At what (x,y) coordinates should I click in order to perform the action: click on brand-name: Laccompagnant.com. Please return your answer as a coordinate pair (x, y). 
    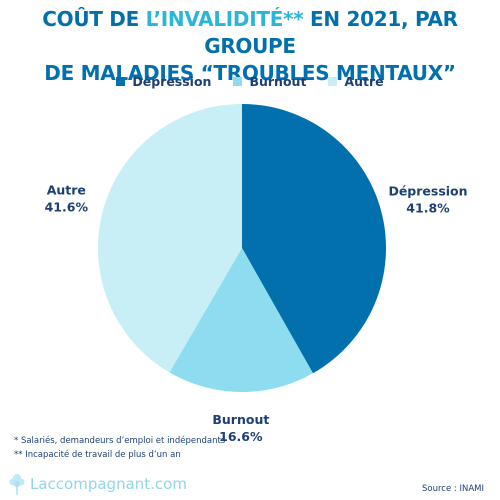
    Looking at the image, I should click on (108, 484).